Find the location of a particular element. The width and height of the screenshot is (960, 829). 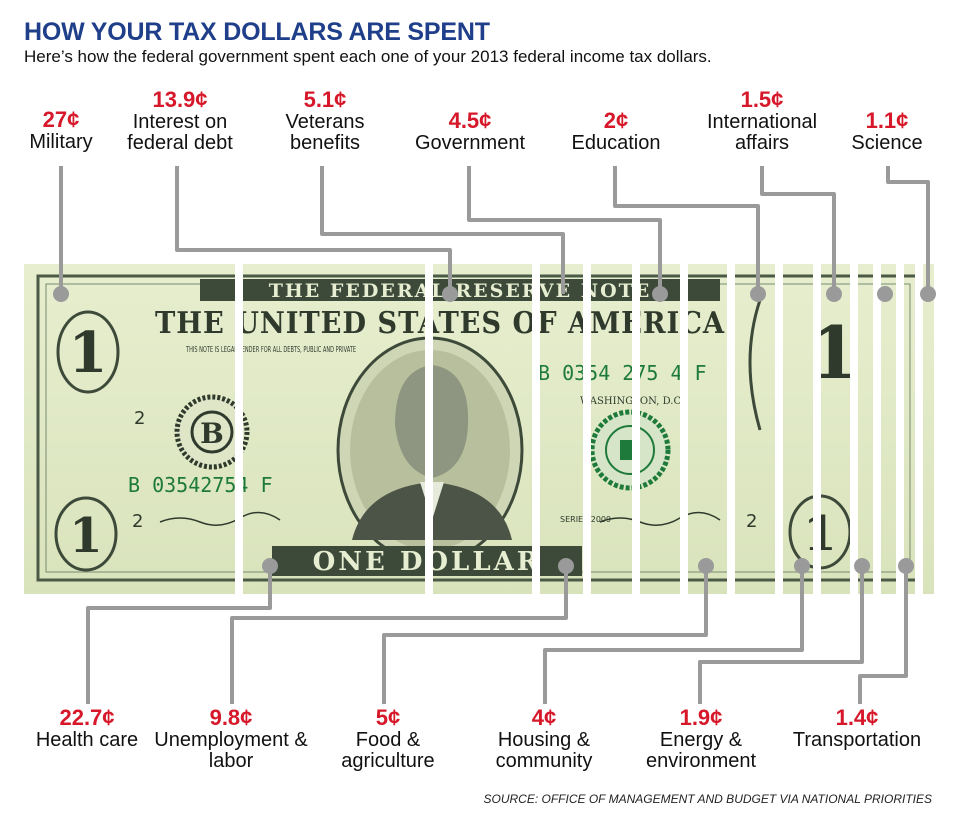

amount-energy-environment: 1.9¢ is located at coordinates (701, 717).